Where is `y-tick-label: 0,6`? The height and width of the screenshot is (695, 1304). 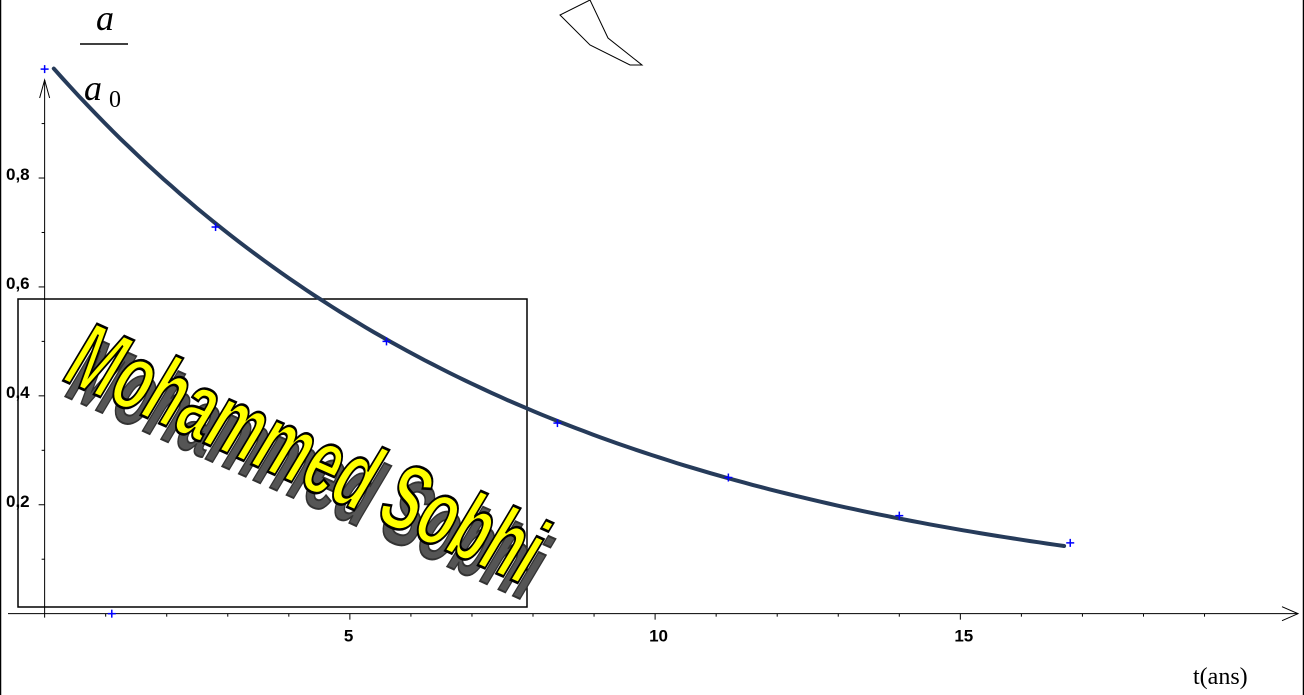 y-tick-label: 0,6 is located at coordinates (18, 283).